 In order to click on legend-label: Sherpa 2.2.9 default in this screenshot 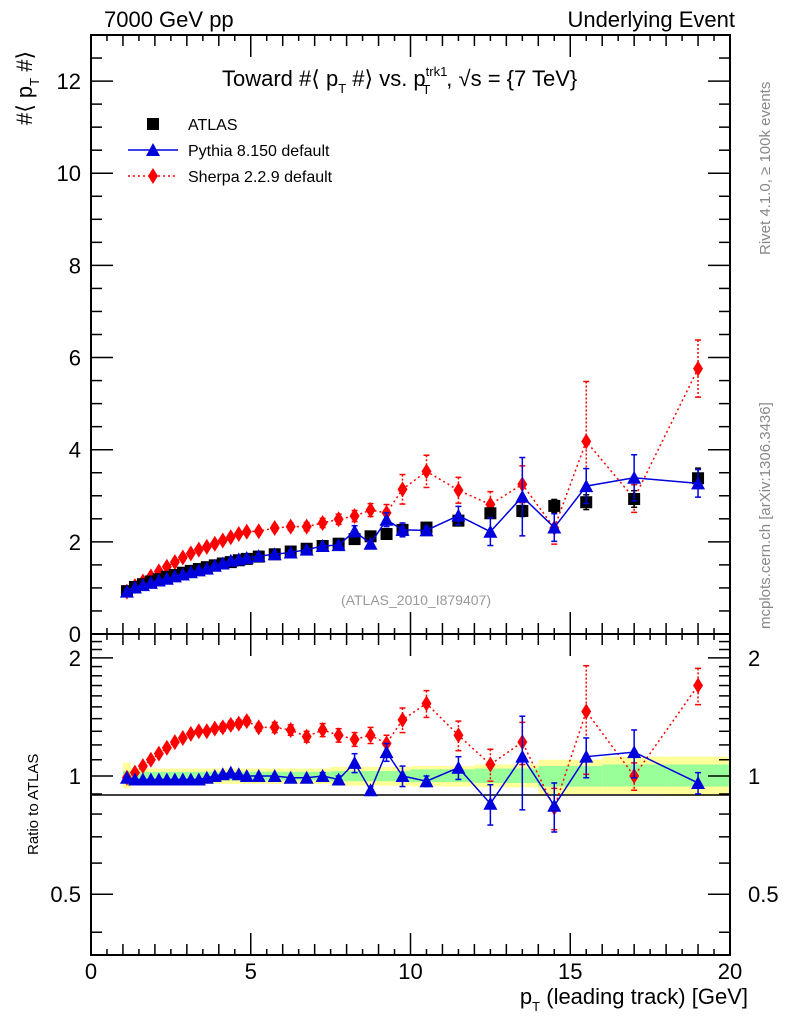, I will do `click(260, 177)`.